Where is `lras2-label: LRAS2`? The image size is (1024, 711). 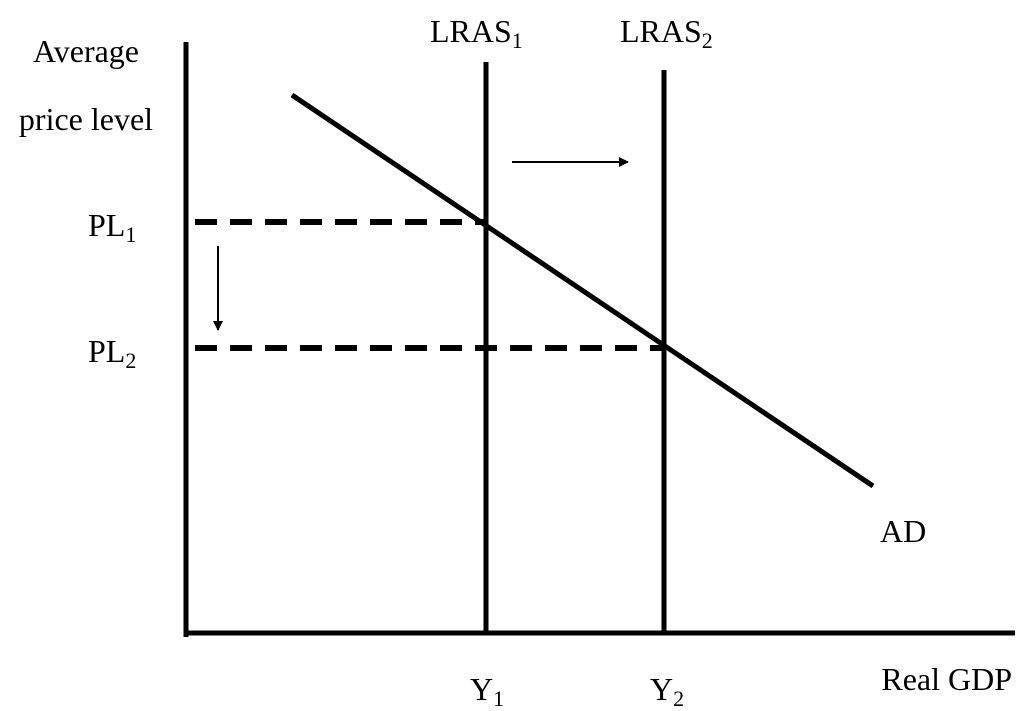 lras2-label: LRAS2 is located at coordinates (666, 33).